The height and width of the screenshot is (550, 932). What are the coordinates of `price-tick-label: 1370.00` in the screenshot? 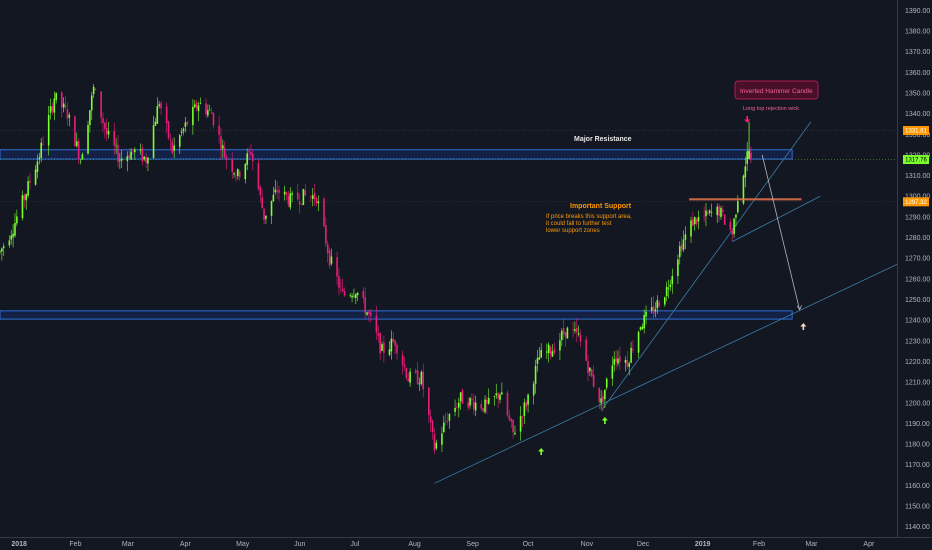 It's located at (917, 52).